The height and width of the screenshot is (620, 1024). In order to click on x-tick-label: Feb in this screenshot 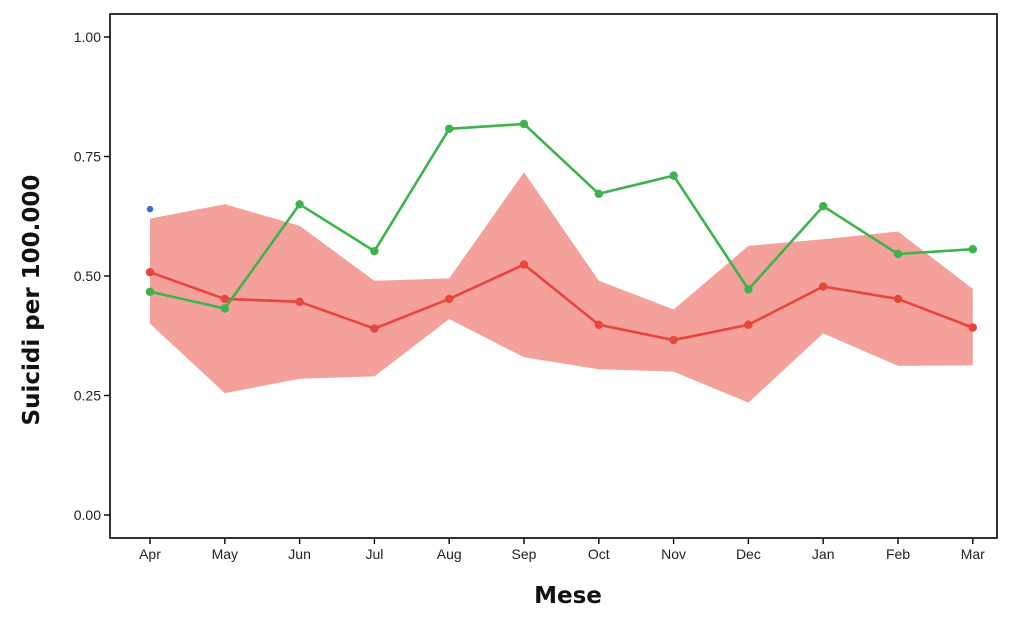, I will do `click(898, 554)`.